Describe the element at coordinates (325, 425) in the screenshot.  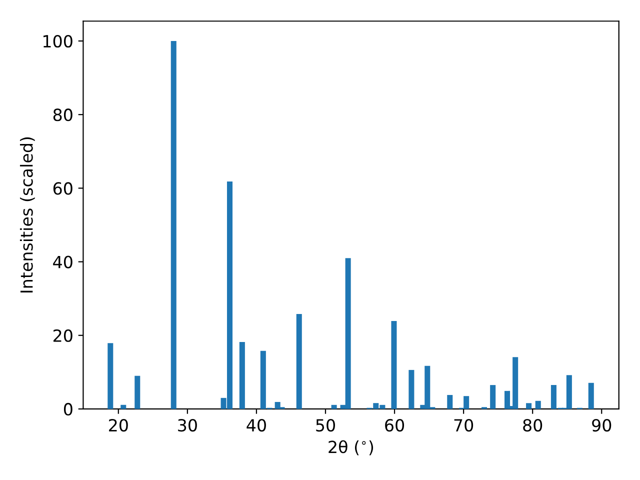
I see `x-tick-label: 50` at that location.